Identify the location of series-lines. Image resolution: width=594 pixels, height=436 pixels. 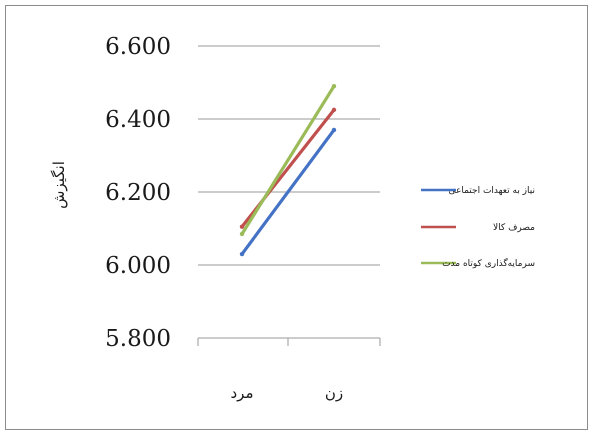
(288, 170).